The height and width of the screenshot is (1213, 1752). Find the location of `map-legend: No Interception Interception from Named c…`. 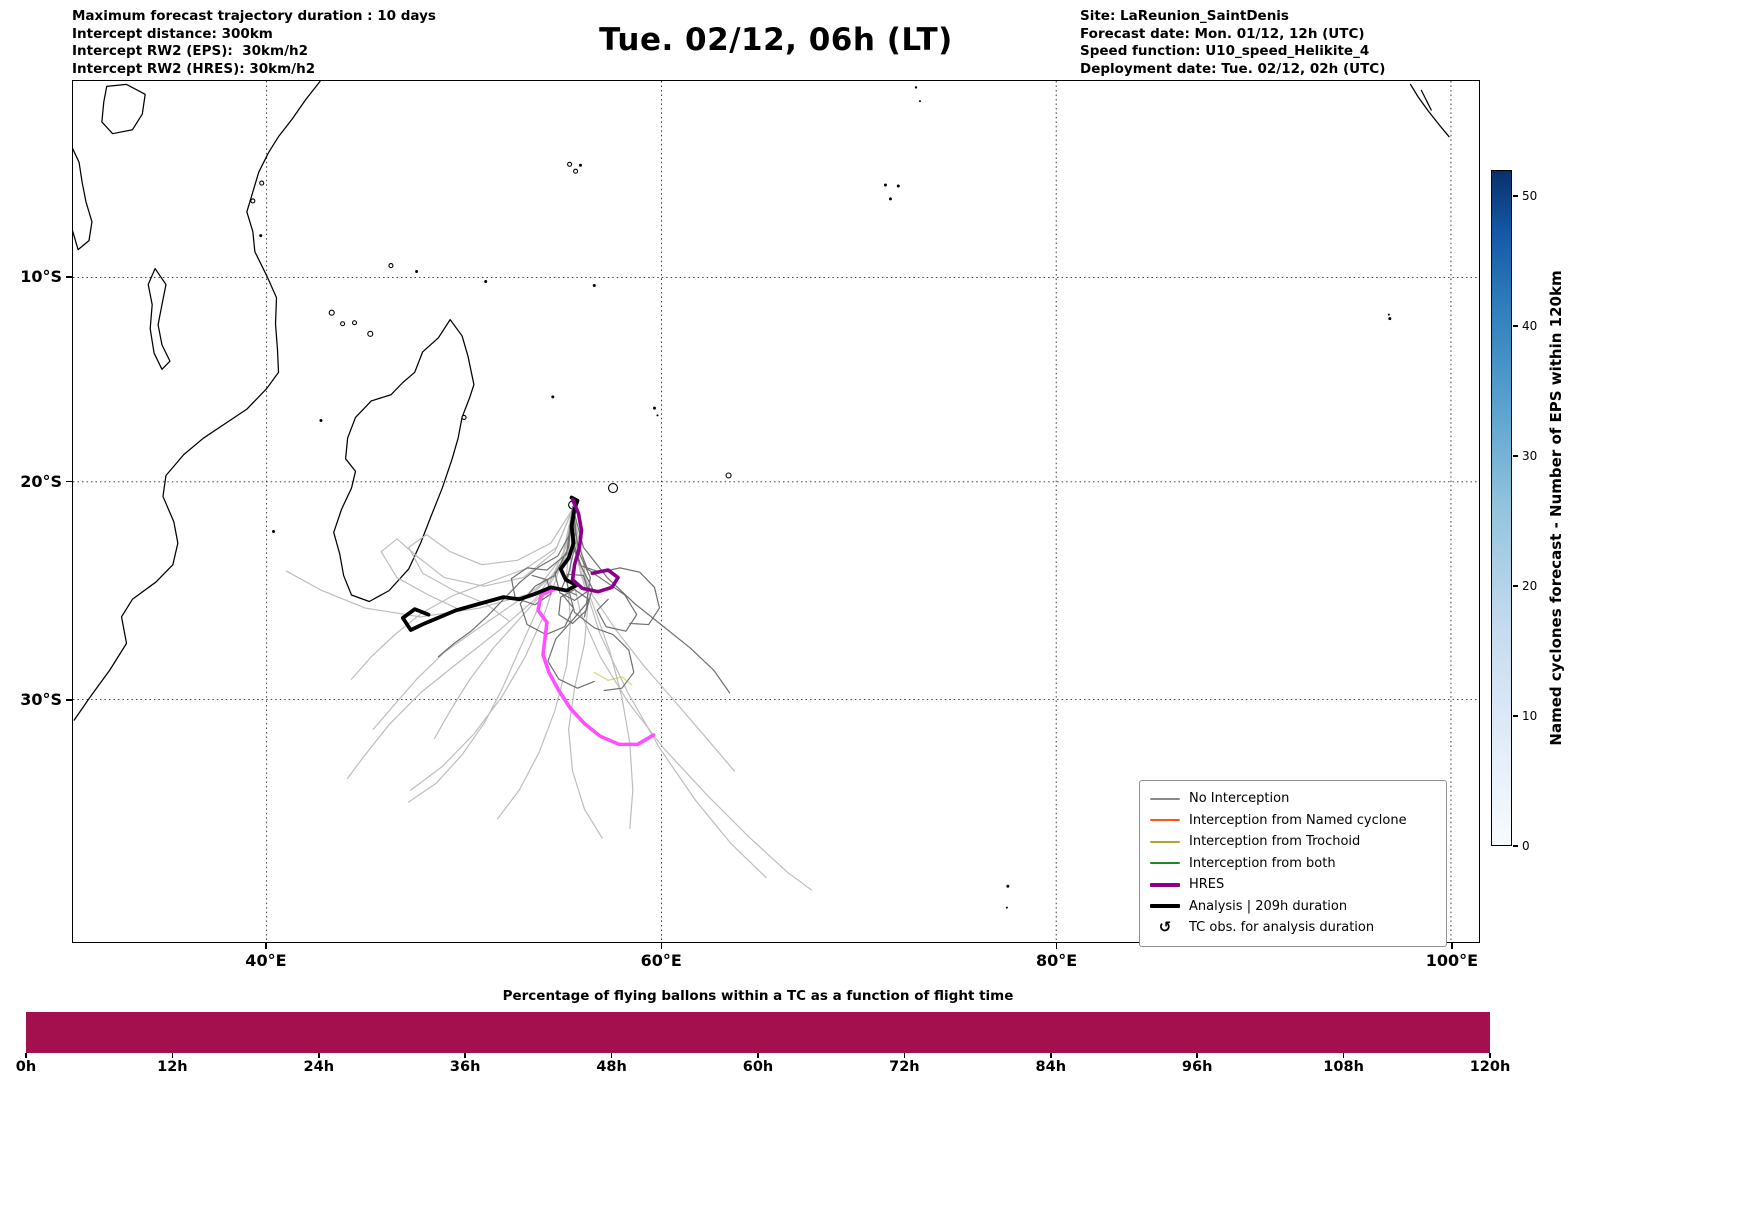

map-legend: No Interception Interception from Named c… is located at coordinates (1293, 863).